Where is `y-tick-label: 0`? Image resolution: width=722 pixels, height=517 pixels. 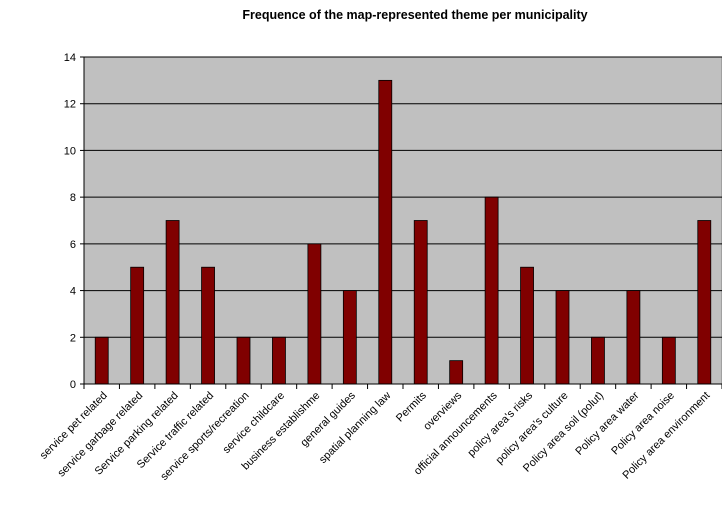 y-tick-label: 0 is located at coordinates (73, 385).